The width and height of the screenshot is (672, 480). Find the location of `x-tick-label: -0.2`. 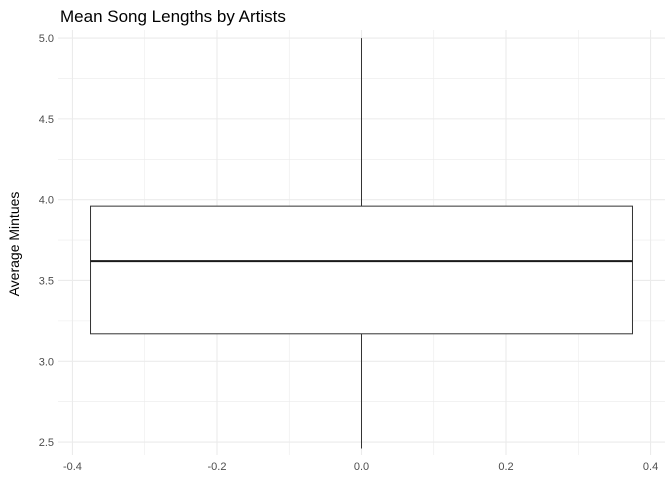

x-tick-label: -0.2 is located at coordinates (216, 467).